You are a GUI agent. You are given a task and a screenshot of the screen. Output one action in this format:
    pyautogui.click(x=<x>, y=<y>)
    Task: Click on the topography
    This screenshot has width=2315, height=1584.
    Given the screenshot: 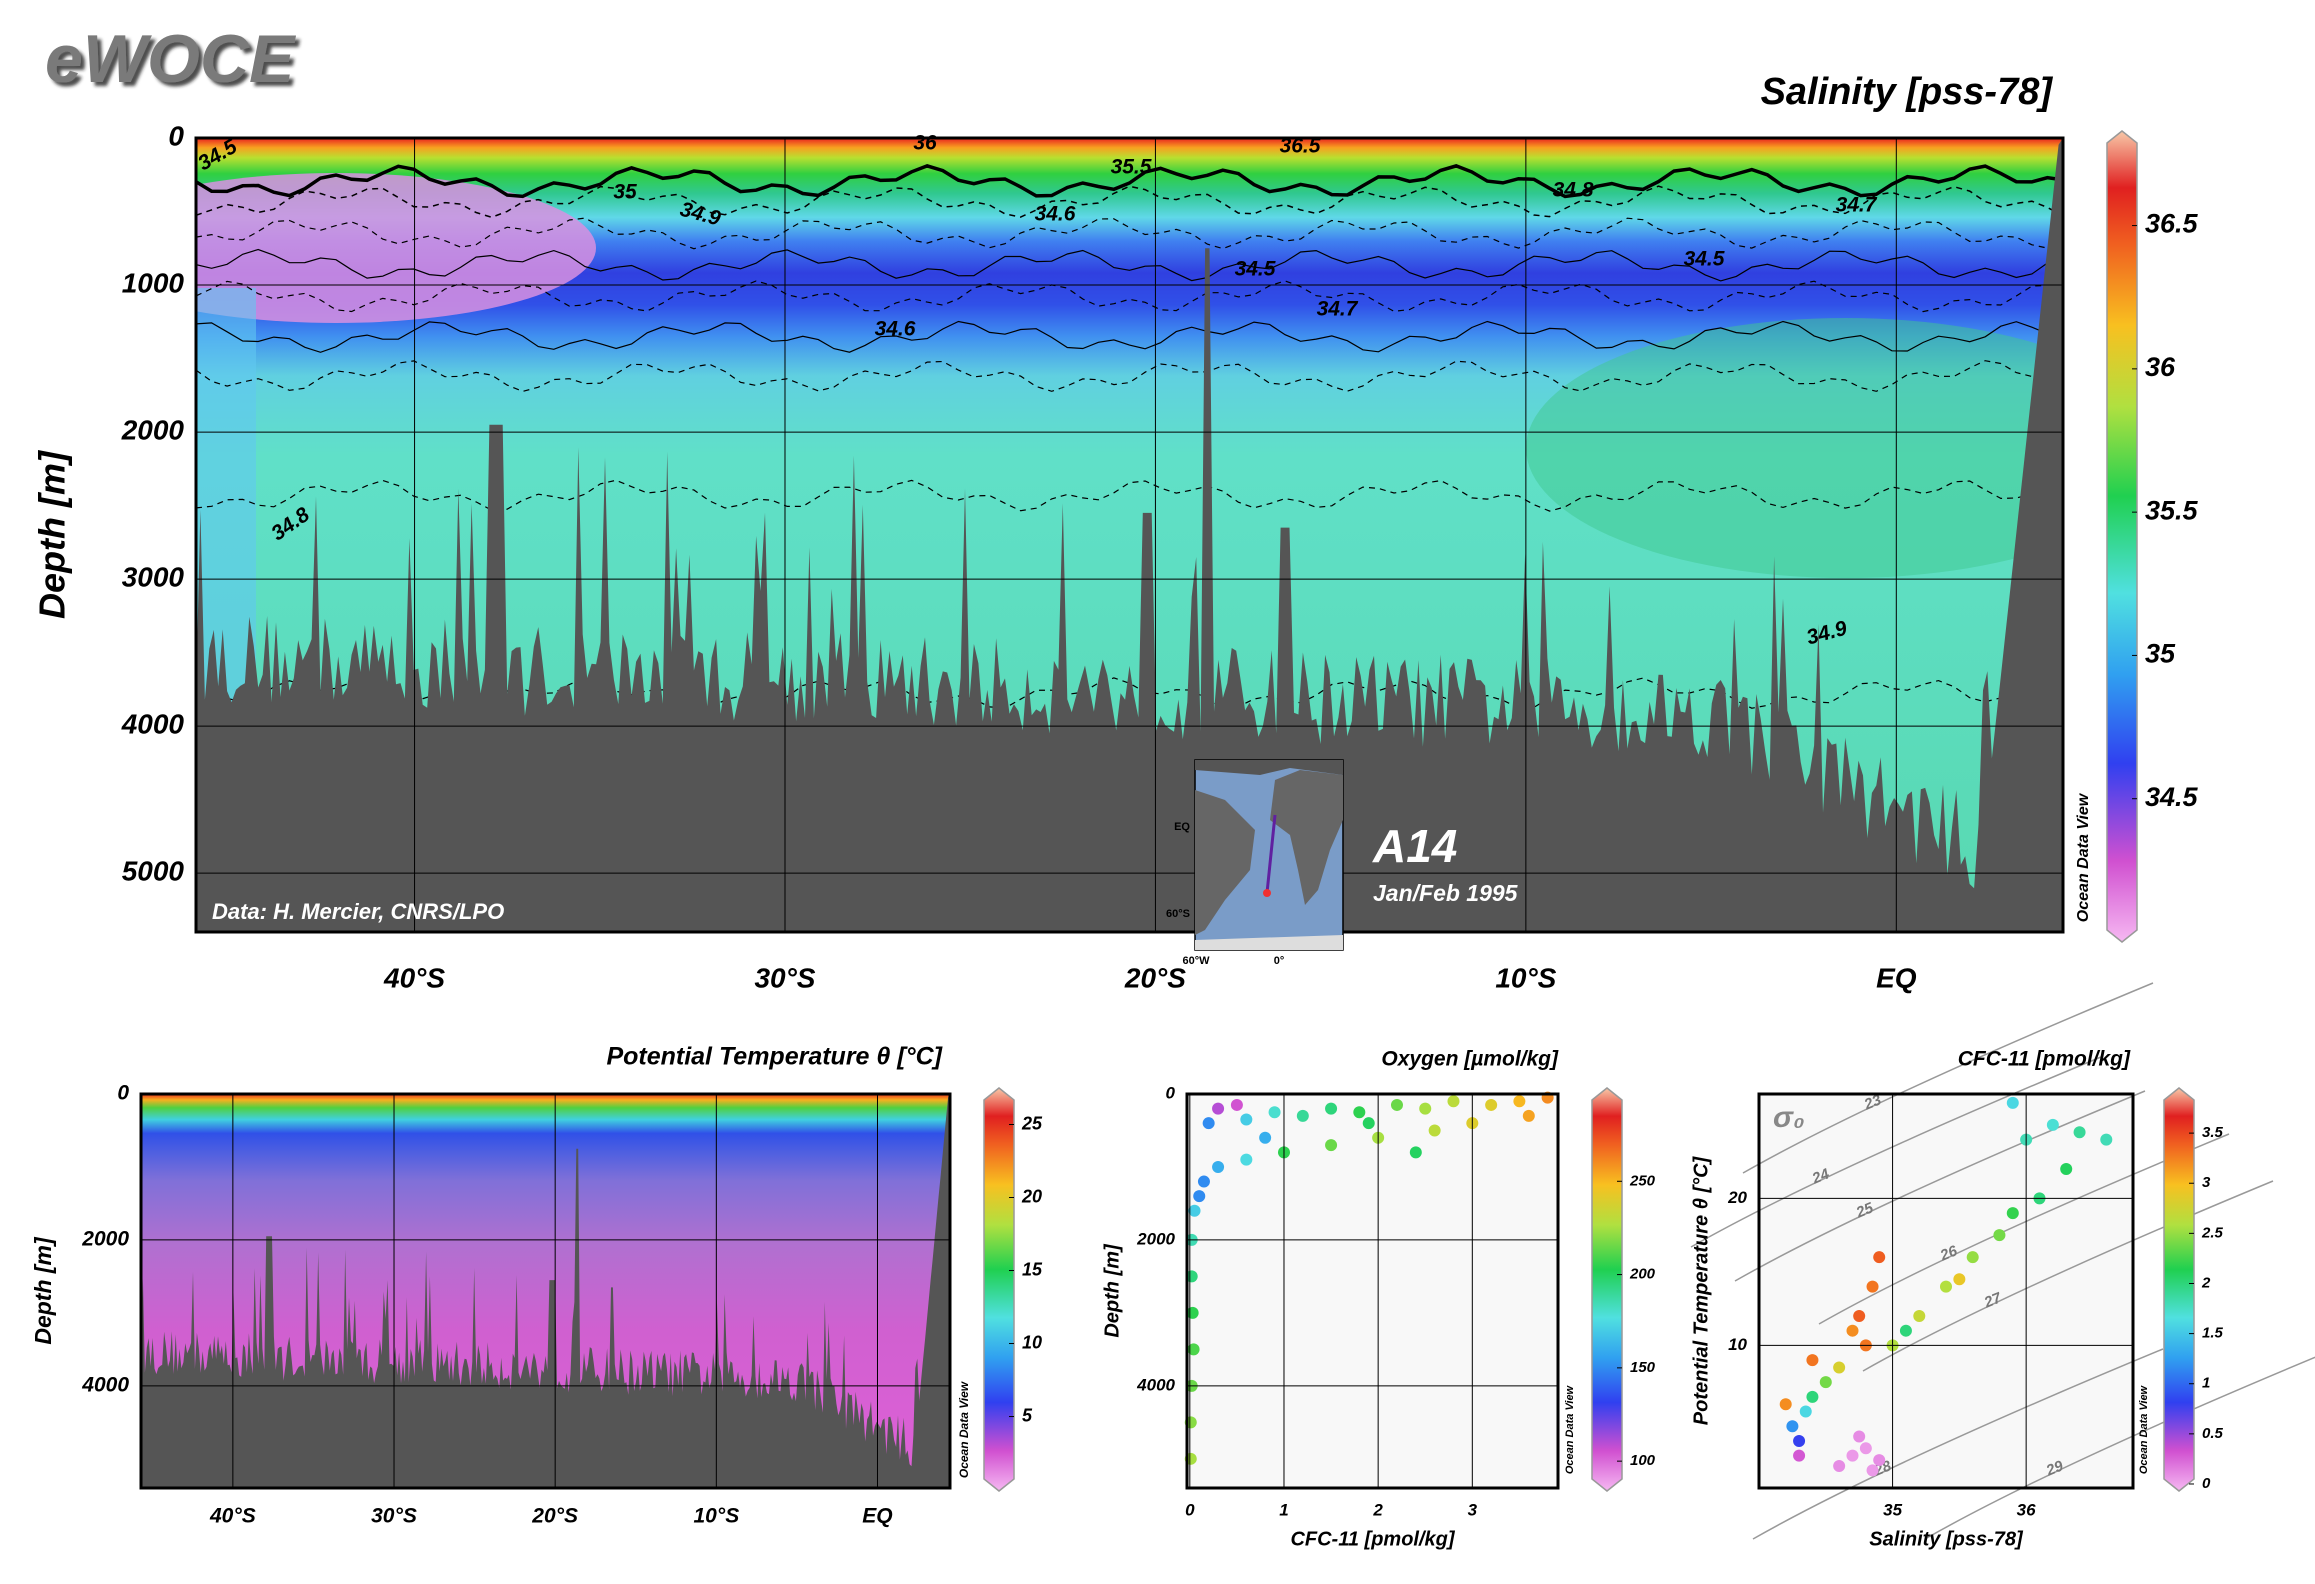 What is the action you would take?
    pyautogui.click(x=545, y=1291)
    